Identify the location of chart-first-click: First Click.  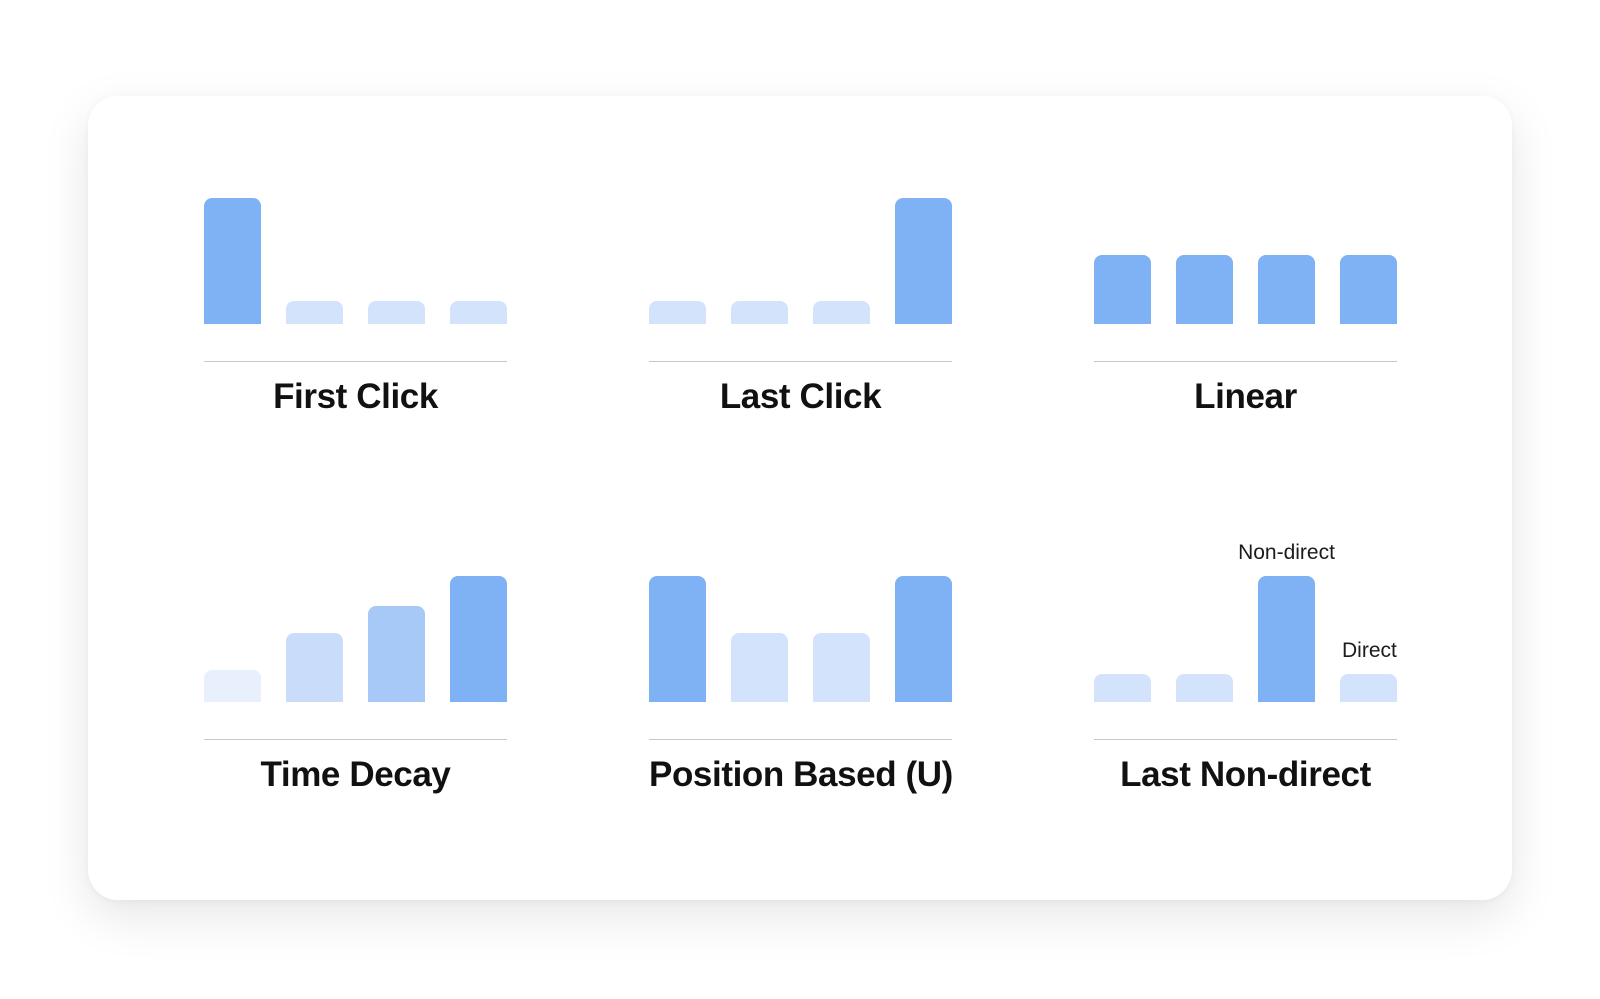
(355, 308).